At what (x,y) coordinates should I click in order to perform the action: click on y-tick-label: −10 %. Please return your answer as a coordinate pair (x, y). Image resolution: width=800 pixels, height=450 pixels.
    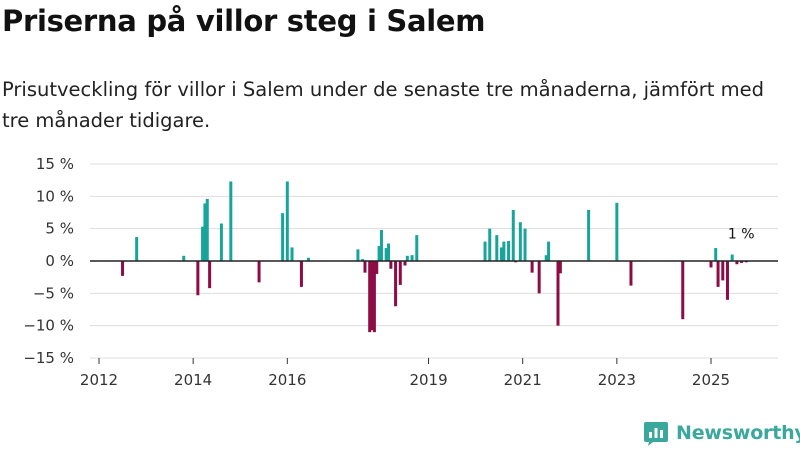
    Looking at the image, I should click on (48, 326).